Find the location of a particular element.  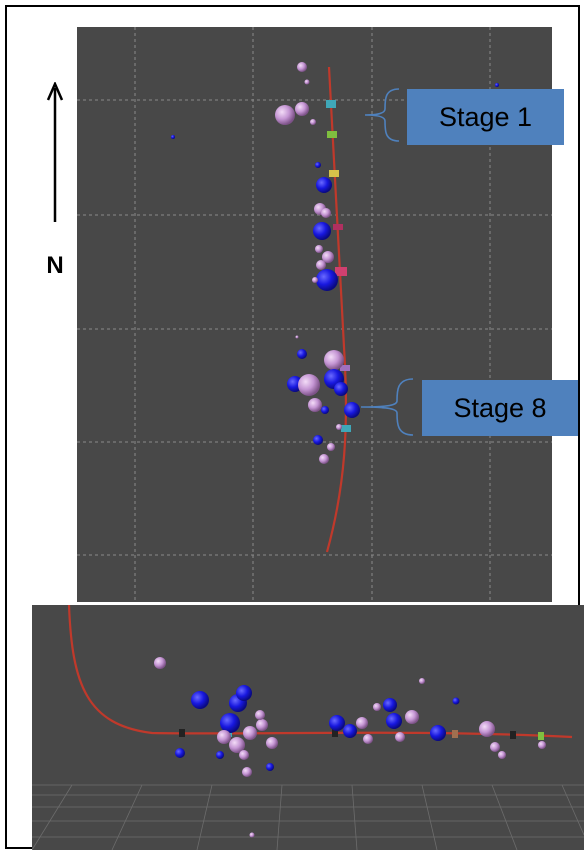

wellbore-trajectory-plan is located at coordinates (336, 309).